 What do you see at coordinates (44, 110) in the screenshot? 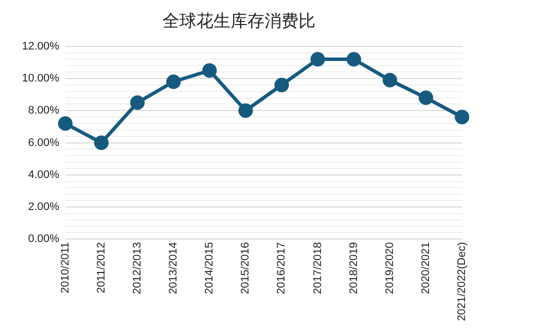
I see `y-tick-label: 8.00%` at bounding box center [44, 110].